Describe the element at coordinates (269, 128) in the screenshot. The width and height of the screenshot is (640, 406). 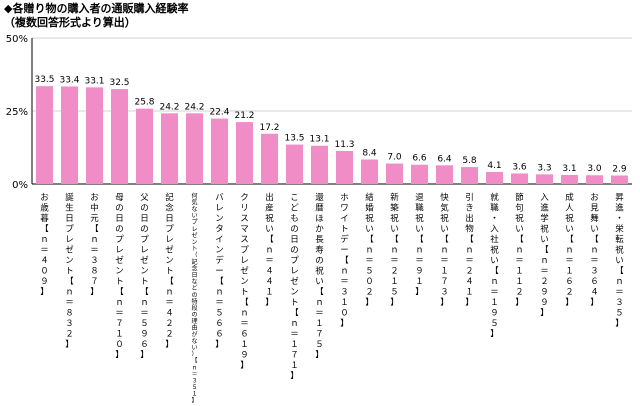
I see `data-label: 17.2` at that location.